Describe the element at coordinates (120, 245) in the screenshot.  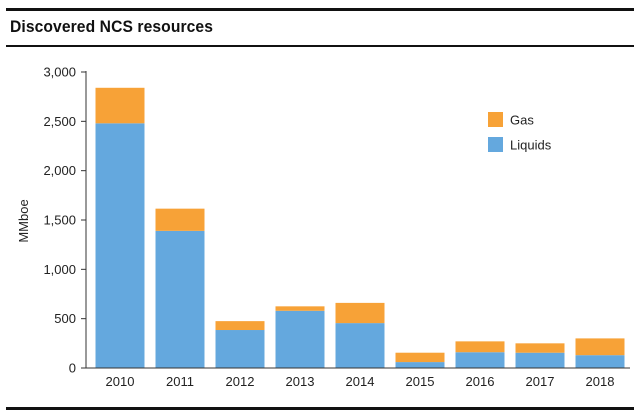
I see `bar-liquids-2010` at that location.